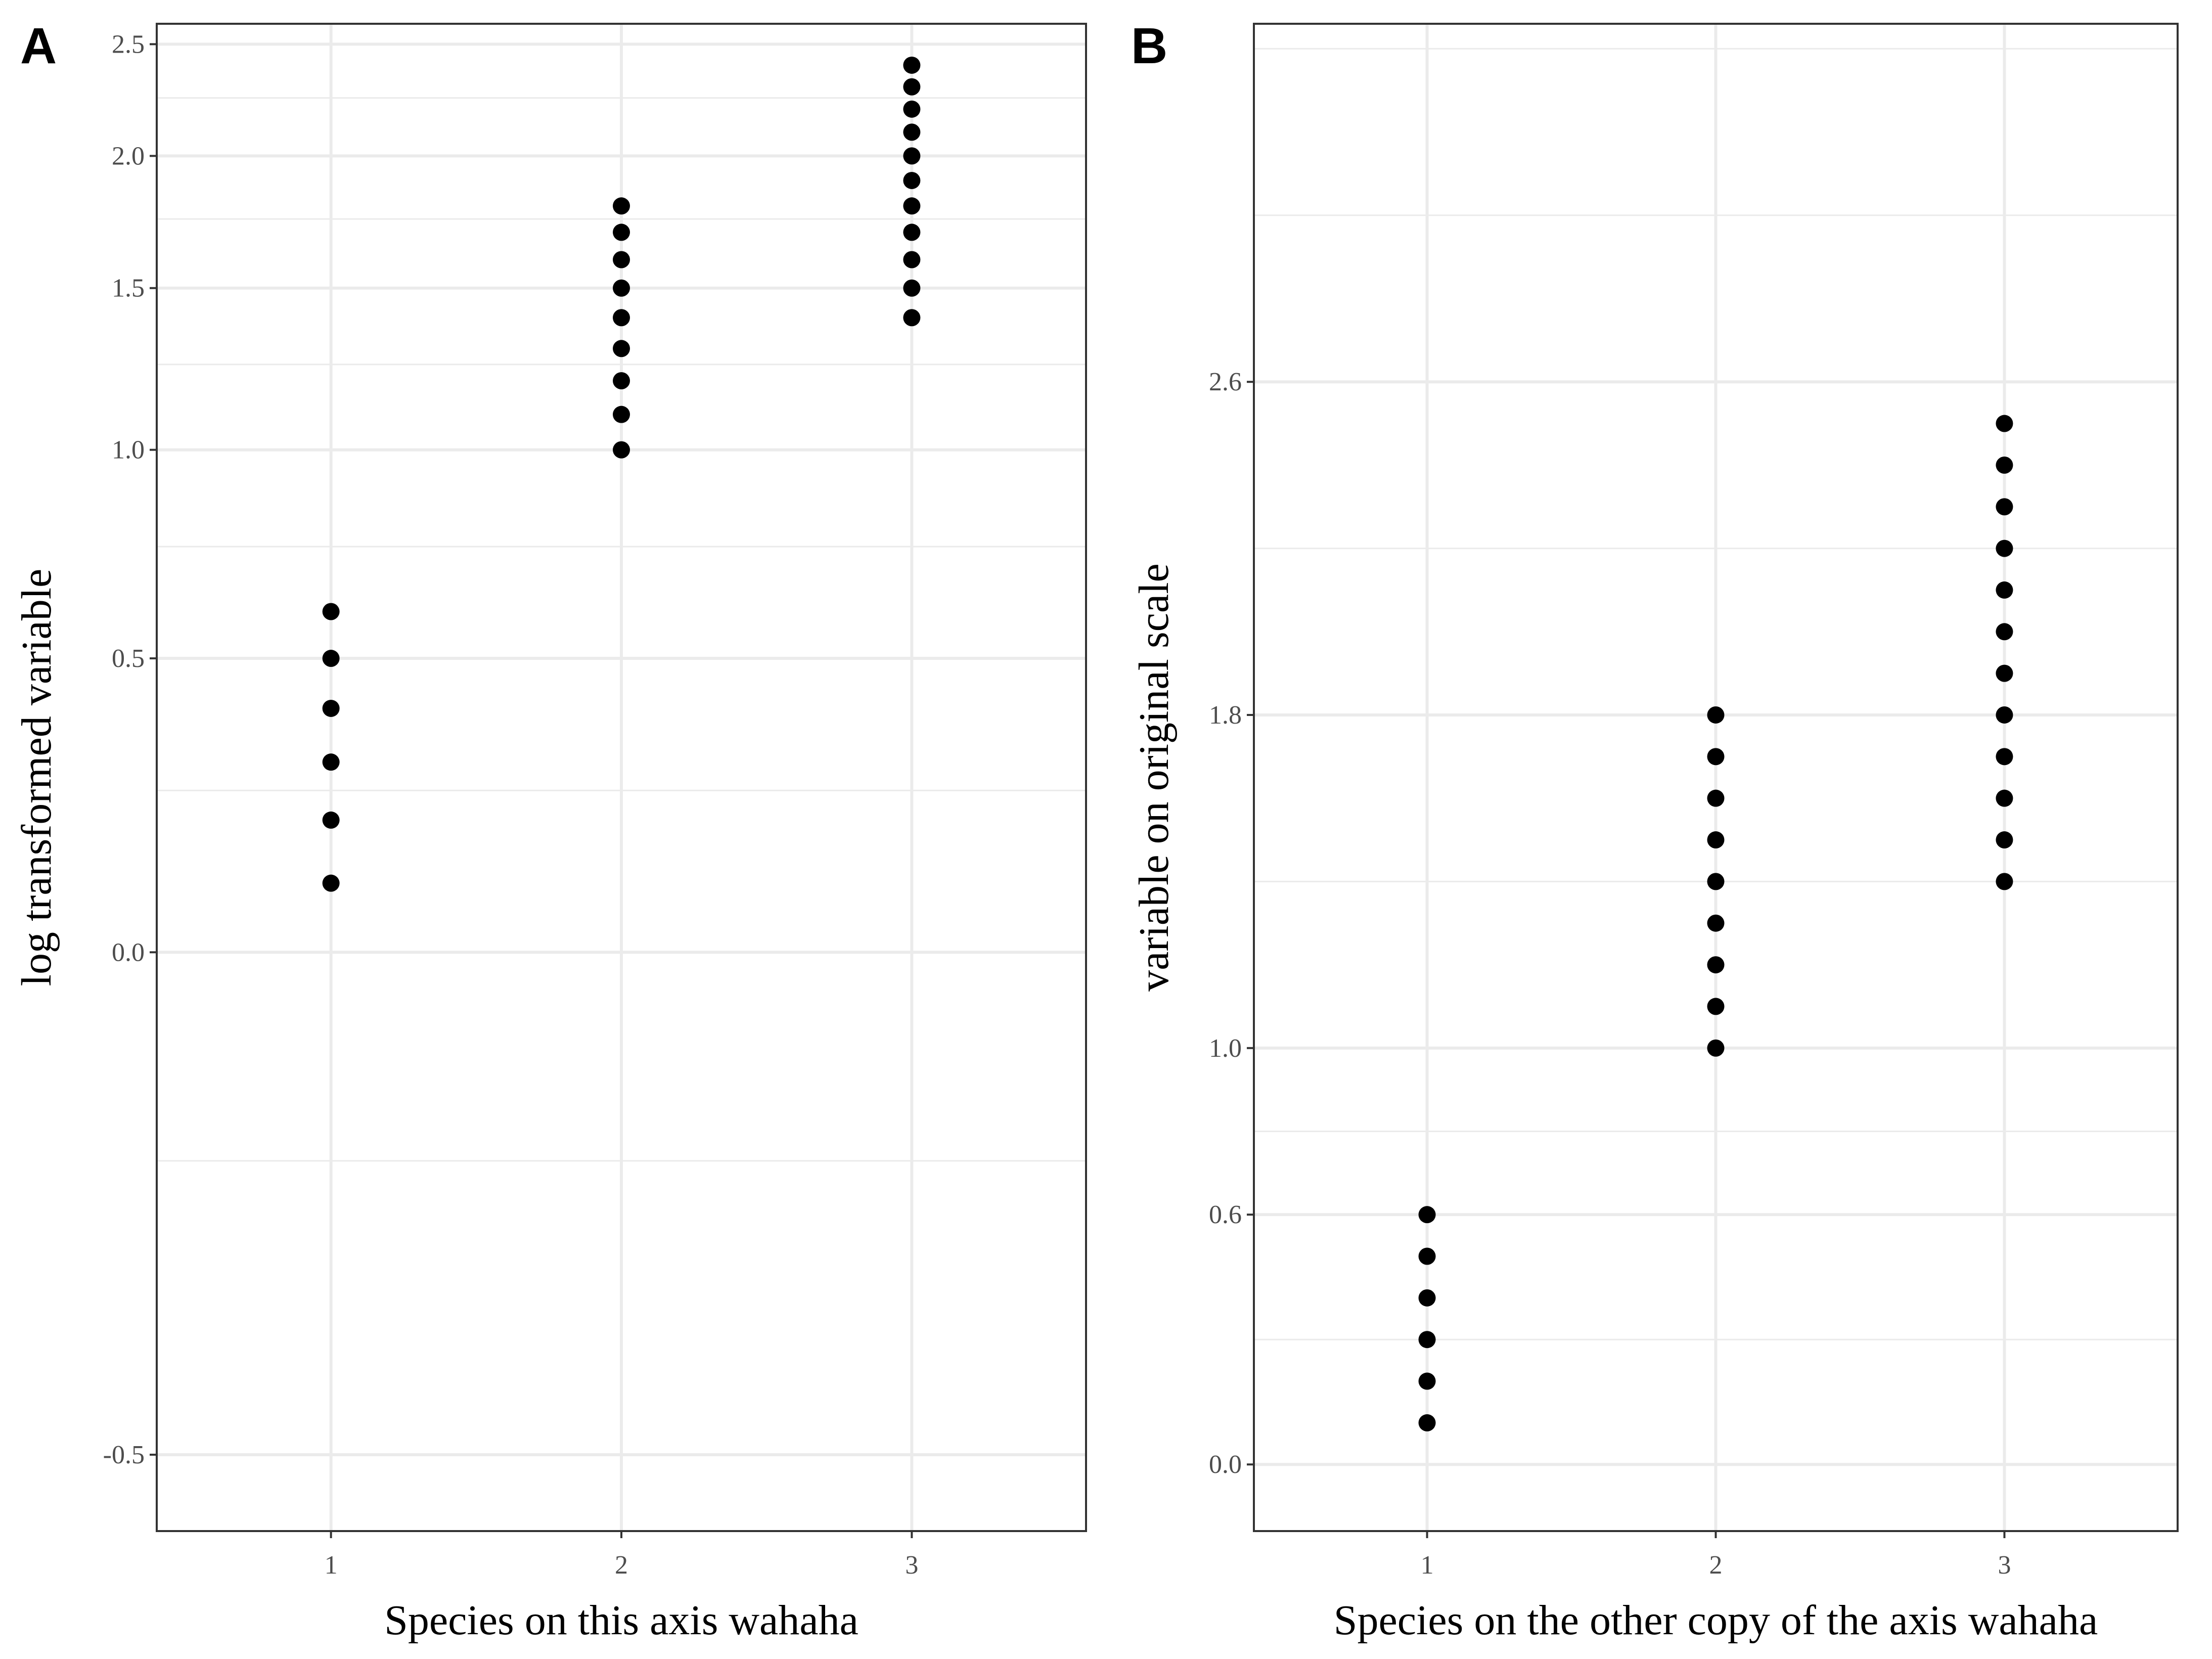  What do you see at coordinates (129, 289) in the screenshot?
I see `y-tick-label: 1.5` at bounding box center [129, 289].